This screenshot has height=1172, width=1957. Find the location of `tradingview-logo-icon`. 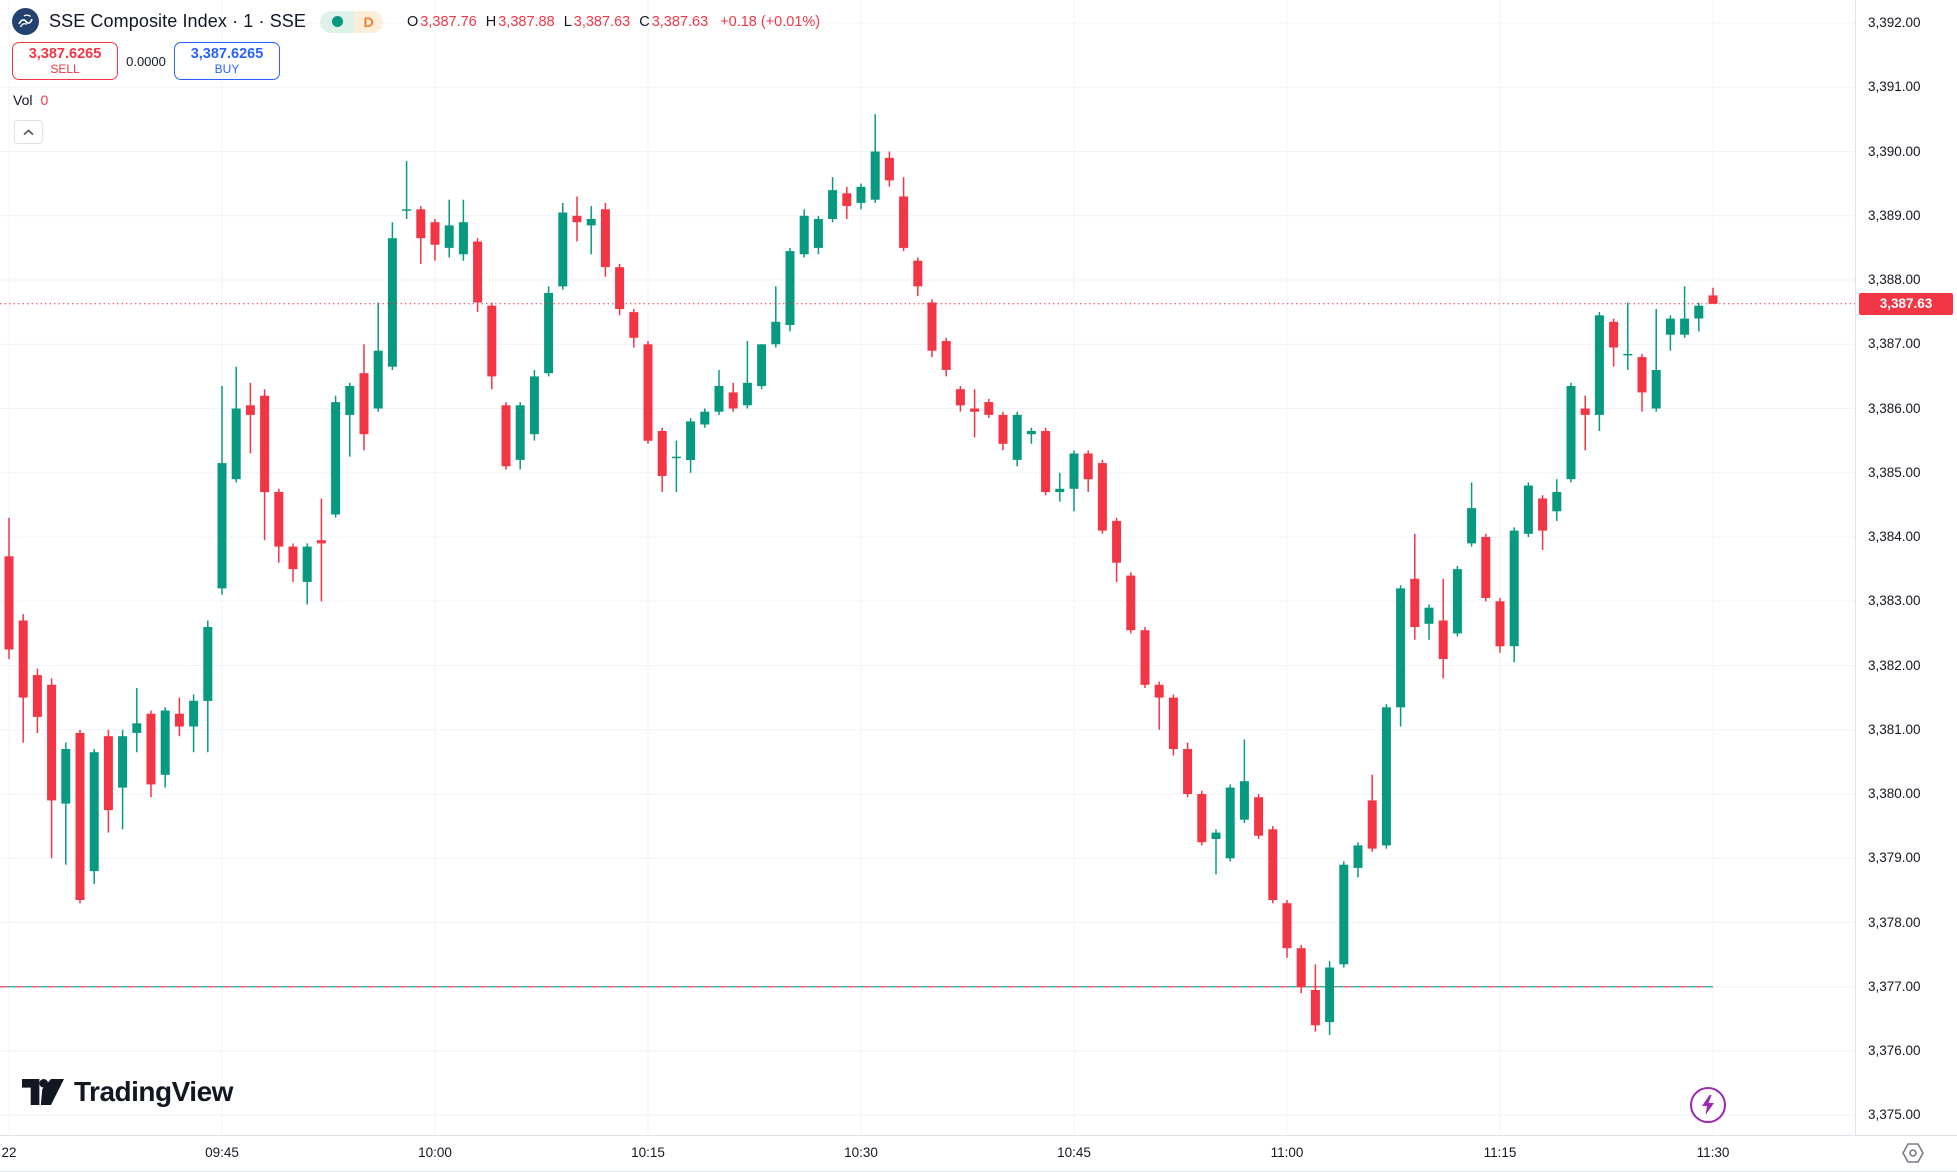

tradingview-logo-icon is located at coordinates (43, 1092).